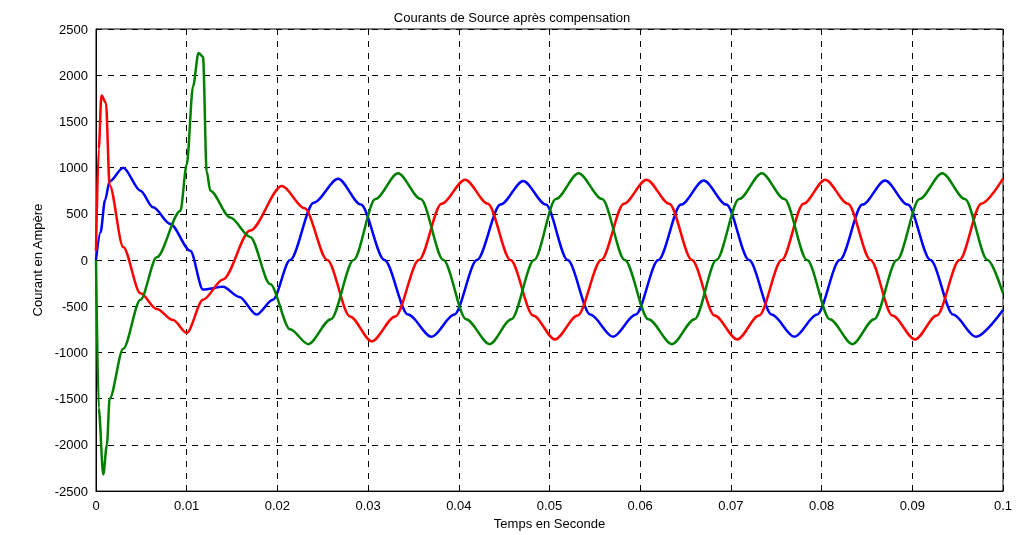 This screenshot has width=1024, height=535. I want to click on y-tick-label: -1000, so click(71, 352).